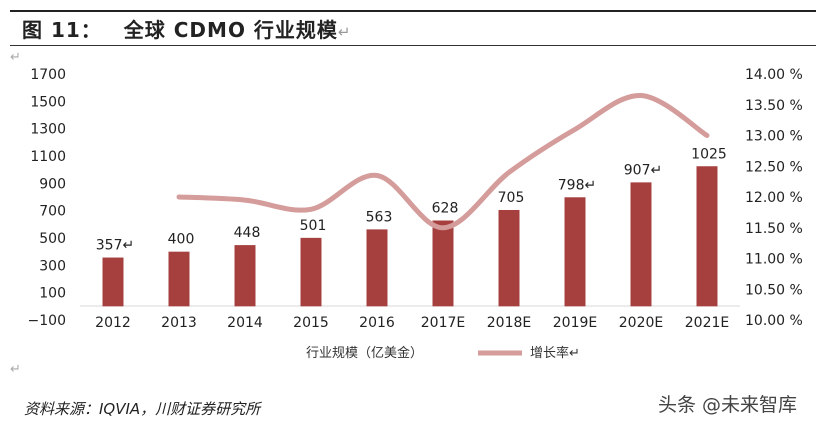  Describe the element at coordinates (443, 263) in the screenshot. I see `bar-2017E` at that location.